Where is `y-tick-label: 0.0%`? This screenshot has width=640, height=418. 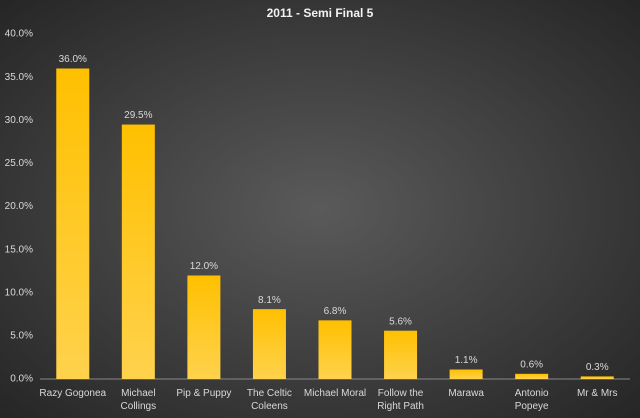 y-tick-label: 0.0% is located at coordinates (21, 379).